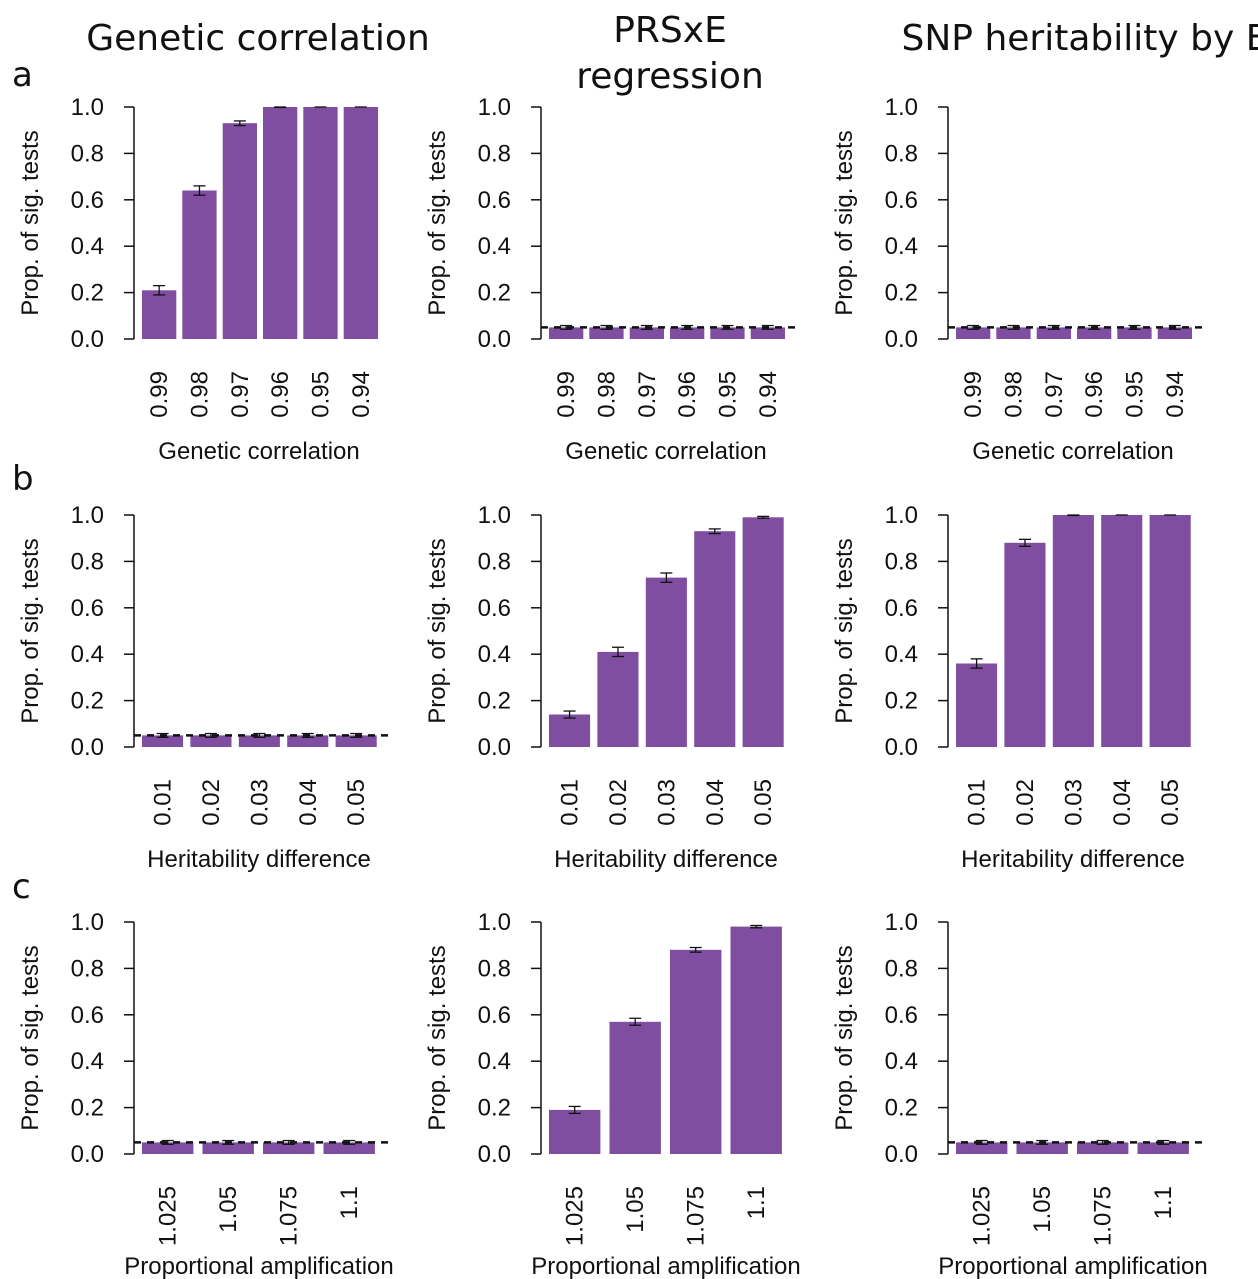 This screenshot has width=1258, height=1279. What do you see at coordinates (1025, 802) in the screenshot?
I see `x-tick-label: 0.02` at bounding box center [1025, 802].